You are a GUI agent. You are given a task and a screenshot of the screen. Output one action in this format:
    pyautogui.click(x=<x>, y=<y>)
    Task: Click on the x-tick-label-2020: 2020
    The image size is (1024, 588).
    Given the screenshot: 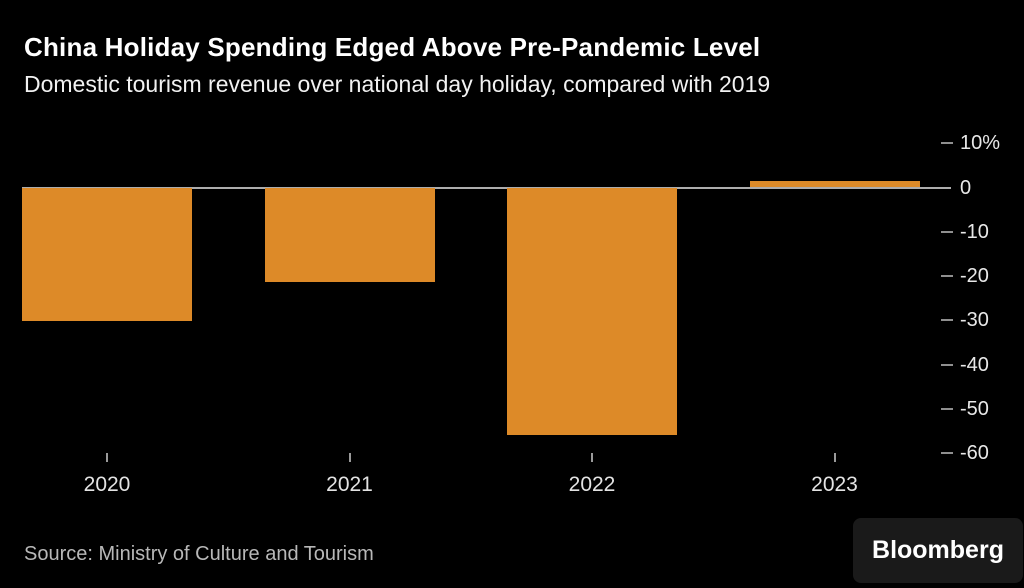 What is the action you would take?
    pyautogui.click(x=107, y=484)
    